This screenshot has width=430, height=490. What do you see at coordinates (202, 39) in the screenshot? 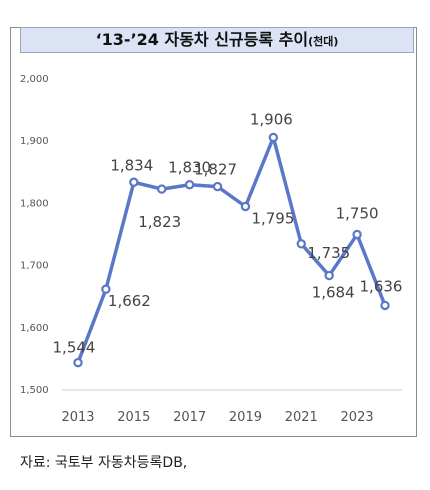
I see `chart-title: ‘13-’24 자동차 신규등록 추이` at bounding box center [202, 39].